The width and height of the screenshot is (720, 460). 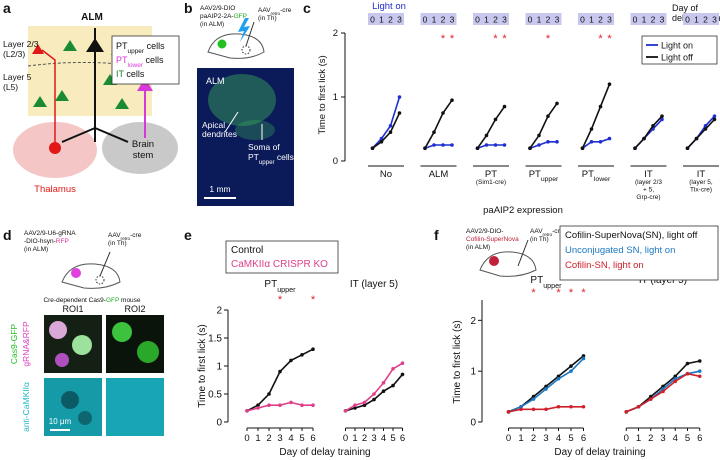 I want to click on legend-label: Cofilin-SuperNova(SN), light off, so click(x=631, y=235).